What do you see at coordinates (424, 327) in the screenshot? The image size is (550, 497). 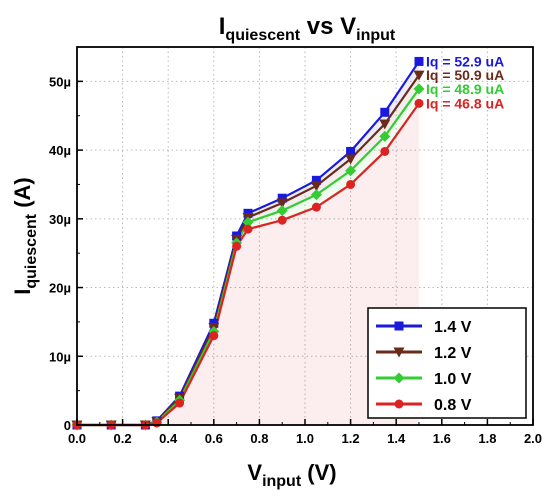 I see `legend-entry-1-4-v: 1.4 V` at bounding box center [424, 327].